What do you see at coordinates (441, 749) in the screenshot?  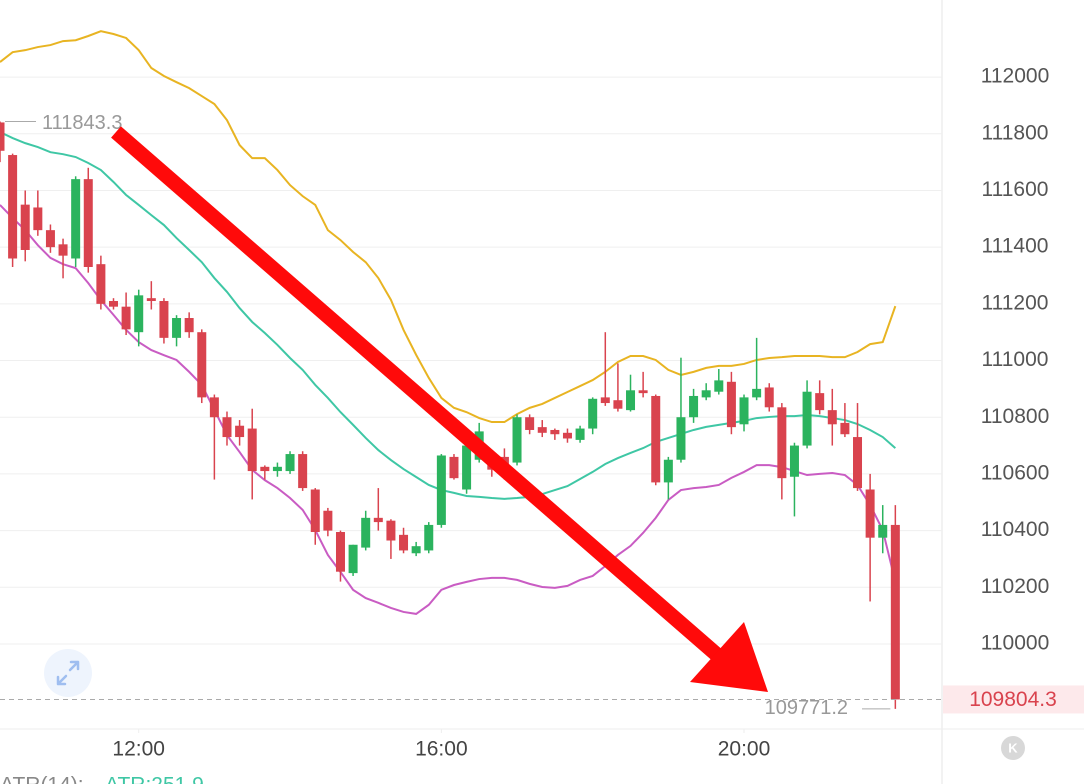 I see `x-tick-label: 16:00` at bounding box center [441, 749].